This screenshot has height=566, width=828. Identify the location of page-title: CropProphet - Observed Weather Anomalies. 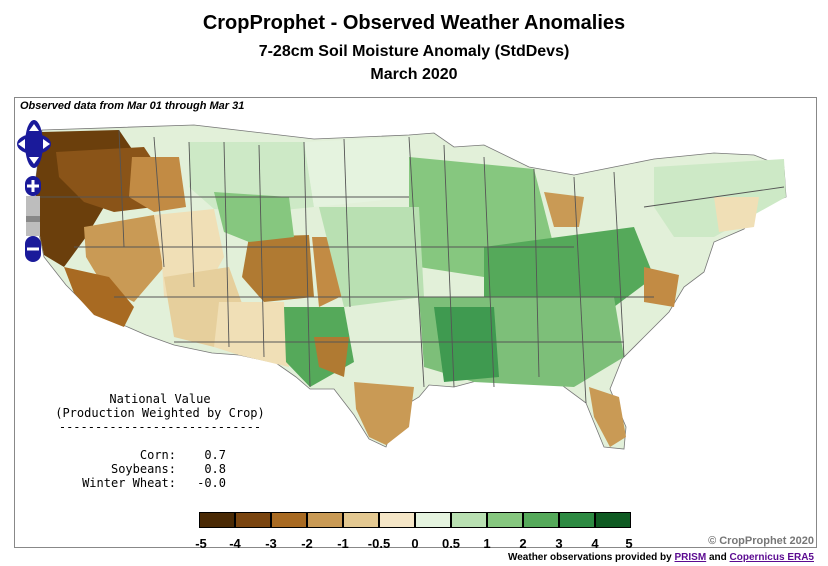
(414, 23).